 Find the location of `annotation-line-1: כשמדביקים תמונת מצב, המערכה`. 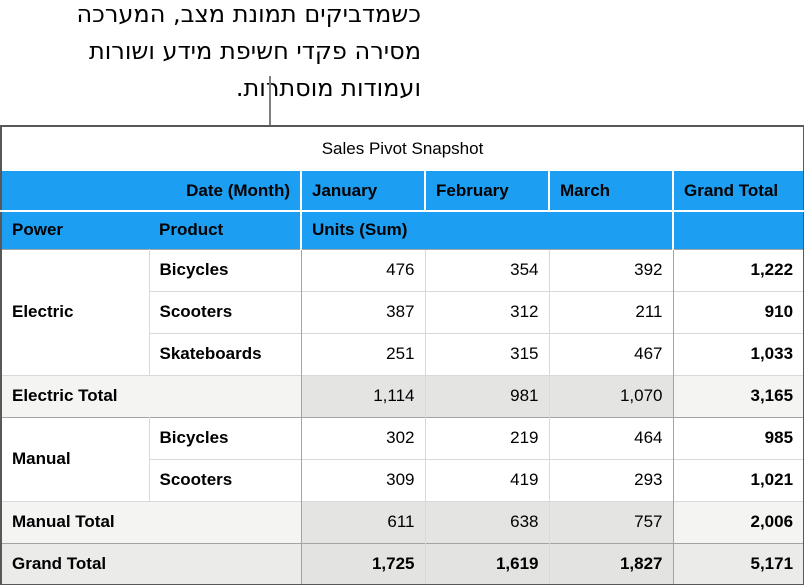

annotation-line-1: כשמדביקים תמונת מצב, המערכה is located at coordinates (248, 14).